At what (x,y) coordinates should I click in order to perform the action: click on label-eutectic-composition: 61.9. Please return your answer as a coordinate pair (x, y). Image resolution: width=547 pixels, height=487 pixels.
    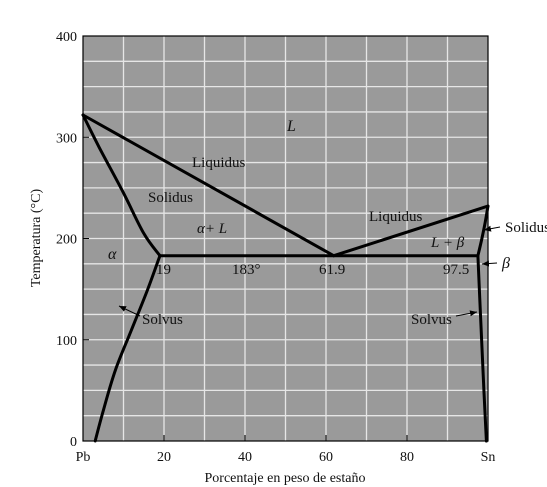
    Looking at the image, I should click on (332, 270).